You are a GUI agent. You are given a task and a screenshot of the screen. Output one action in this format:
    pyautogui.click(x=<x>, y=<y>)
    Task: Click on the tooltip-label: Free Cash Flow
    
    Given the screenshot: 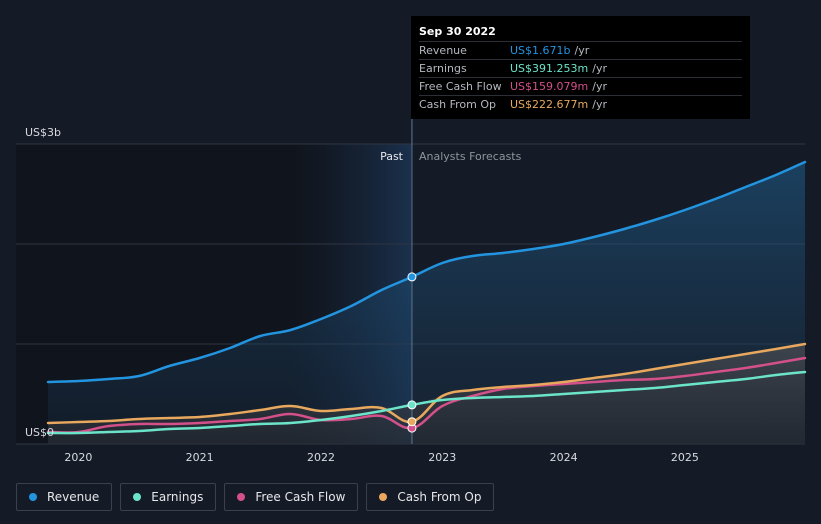 What is the action you would take?
    pyautogui.click(x=460, y=86)
    